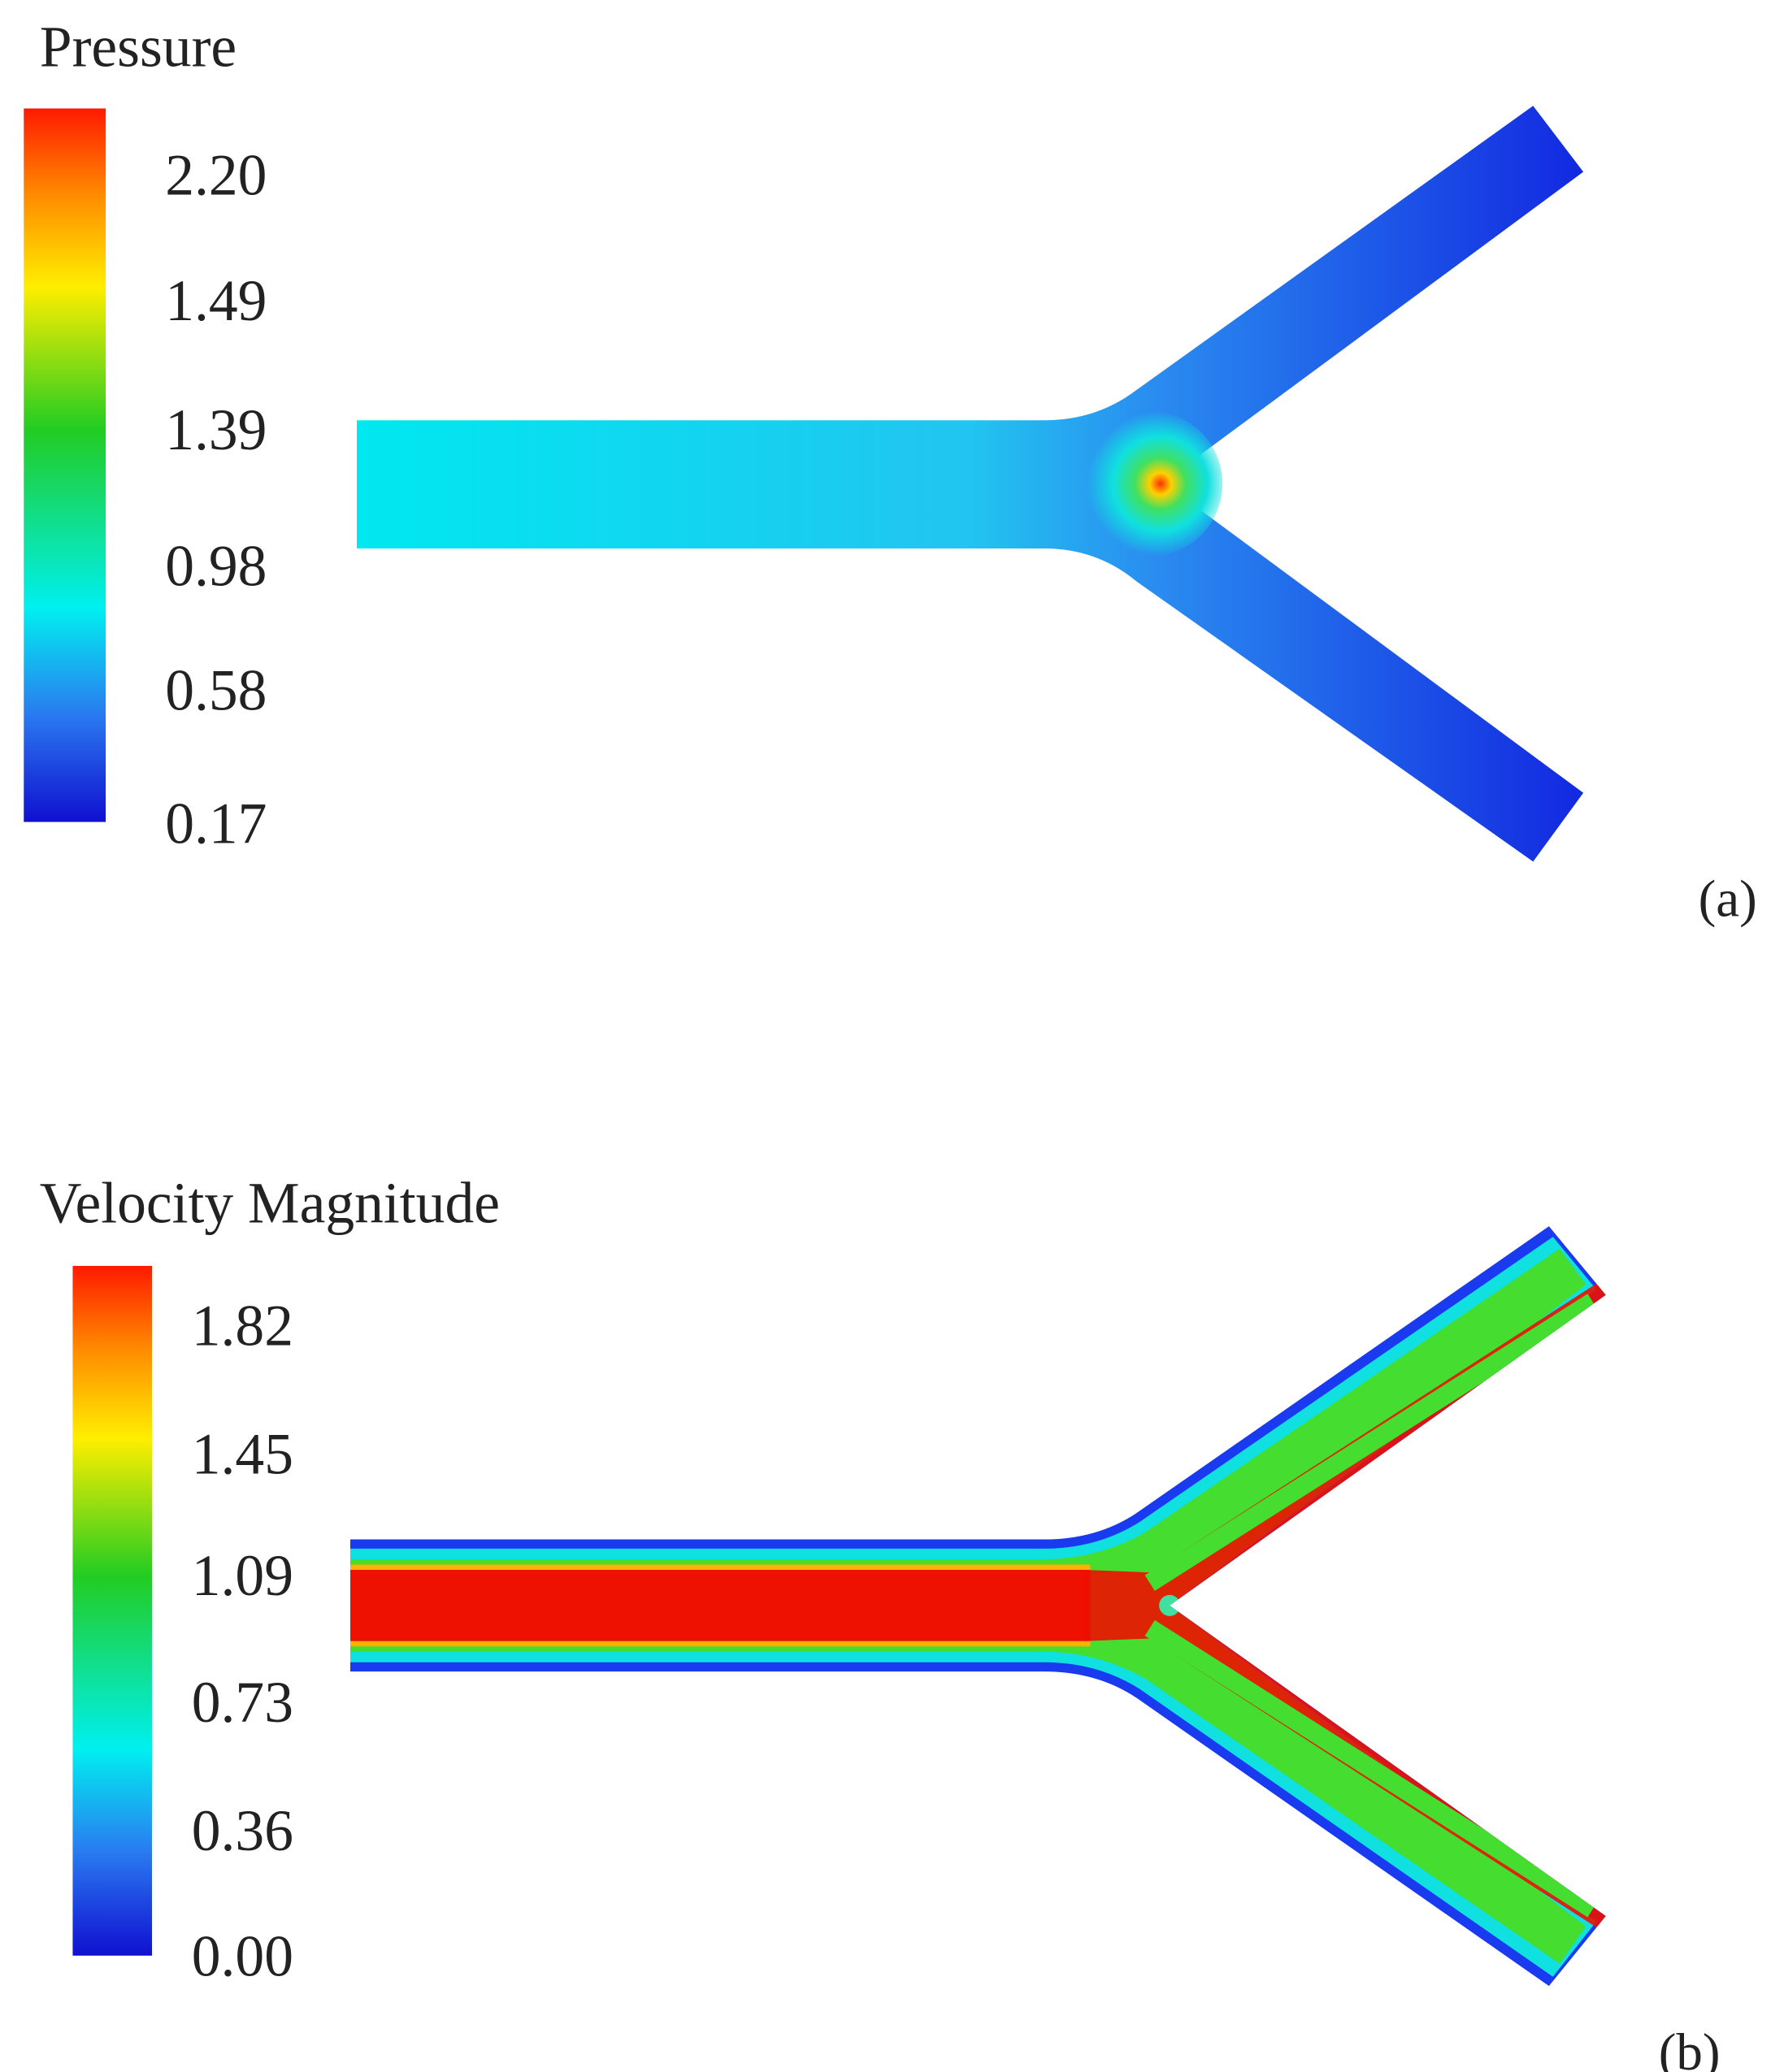 Image resolution: width=1771 pixels, height=2072 pixels. Describe the element at coordinates (216, 175) in the screenshot. I see `colorbar-tick: 2.20` at that location.